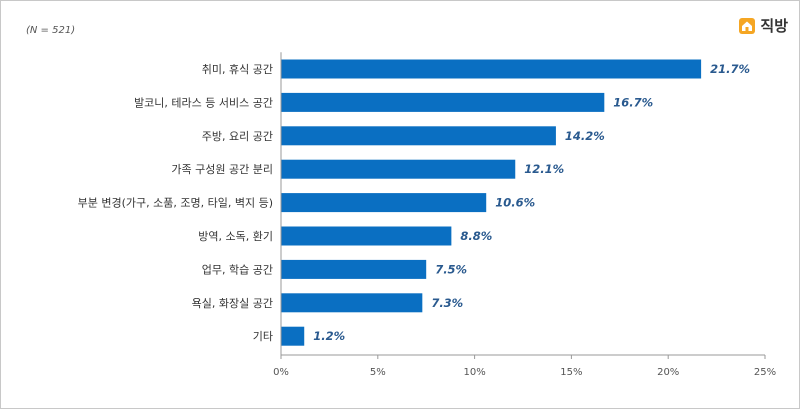  I want to click on value-label: 8.8%, so click(476, 236).